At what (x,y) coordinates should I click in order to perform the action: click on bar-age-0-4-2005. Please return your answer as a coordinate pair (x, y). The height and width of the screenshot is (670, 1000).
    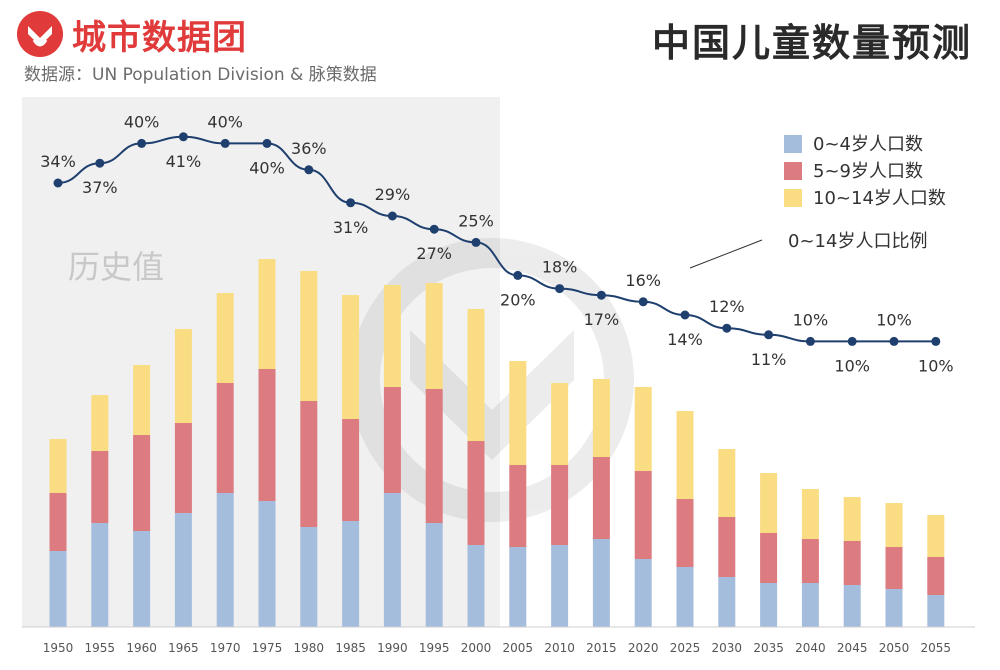
    Looking at the image, I should click on (518, 587).